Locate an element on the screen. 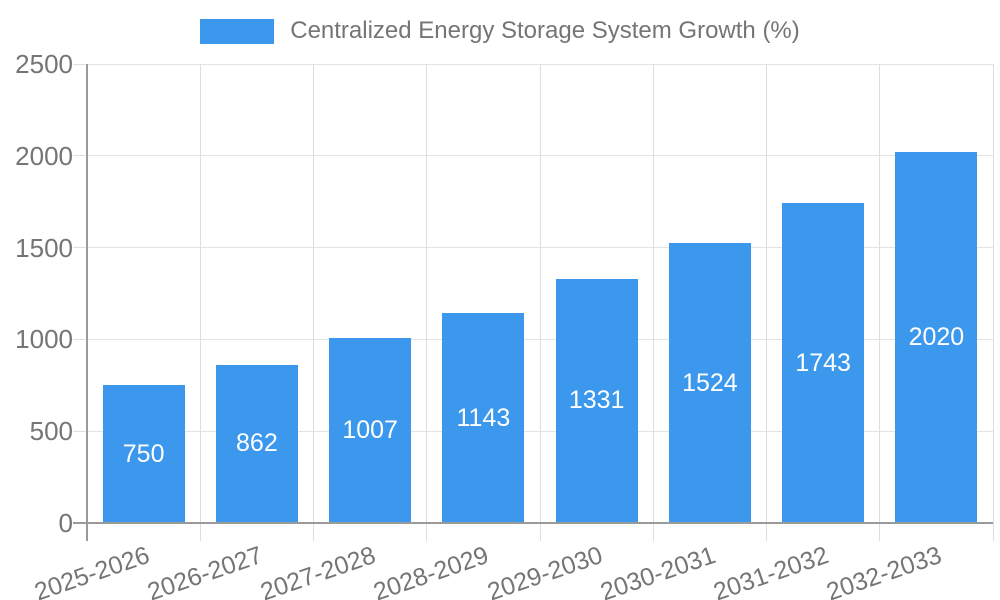  bar-value-label: 1143 is located at coordinates (483, 417).